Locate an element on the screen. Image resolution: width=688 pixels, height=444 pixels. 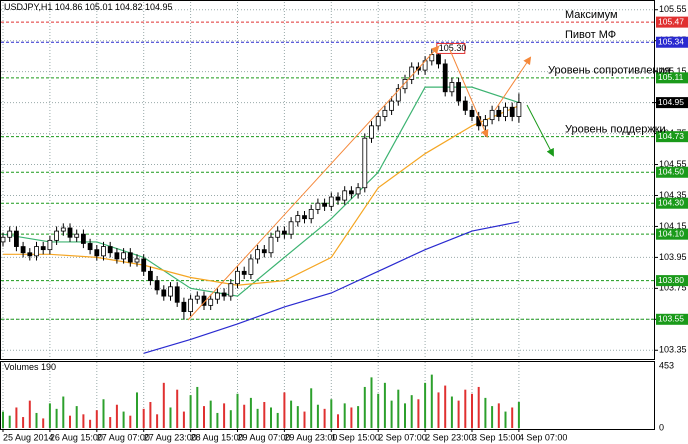
x-tick-label: 29 Aug 23:00 is located at coordinates (310, 437).